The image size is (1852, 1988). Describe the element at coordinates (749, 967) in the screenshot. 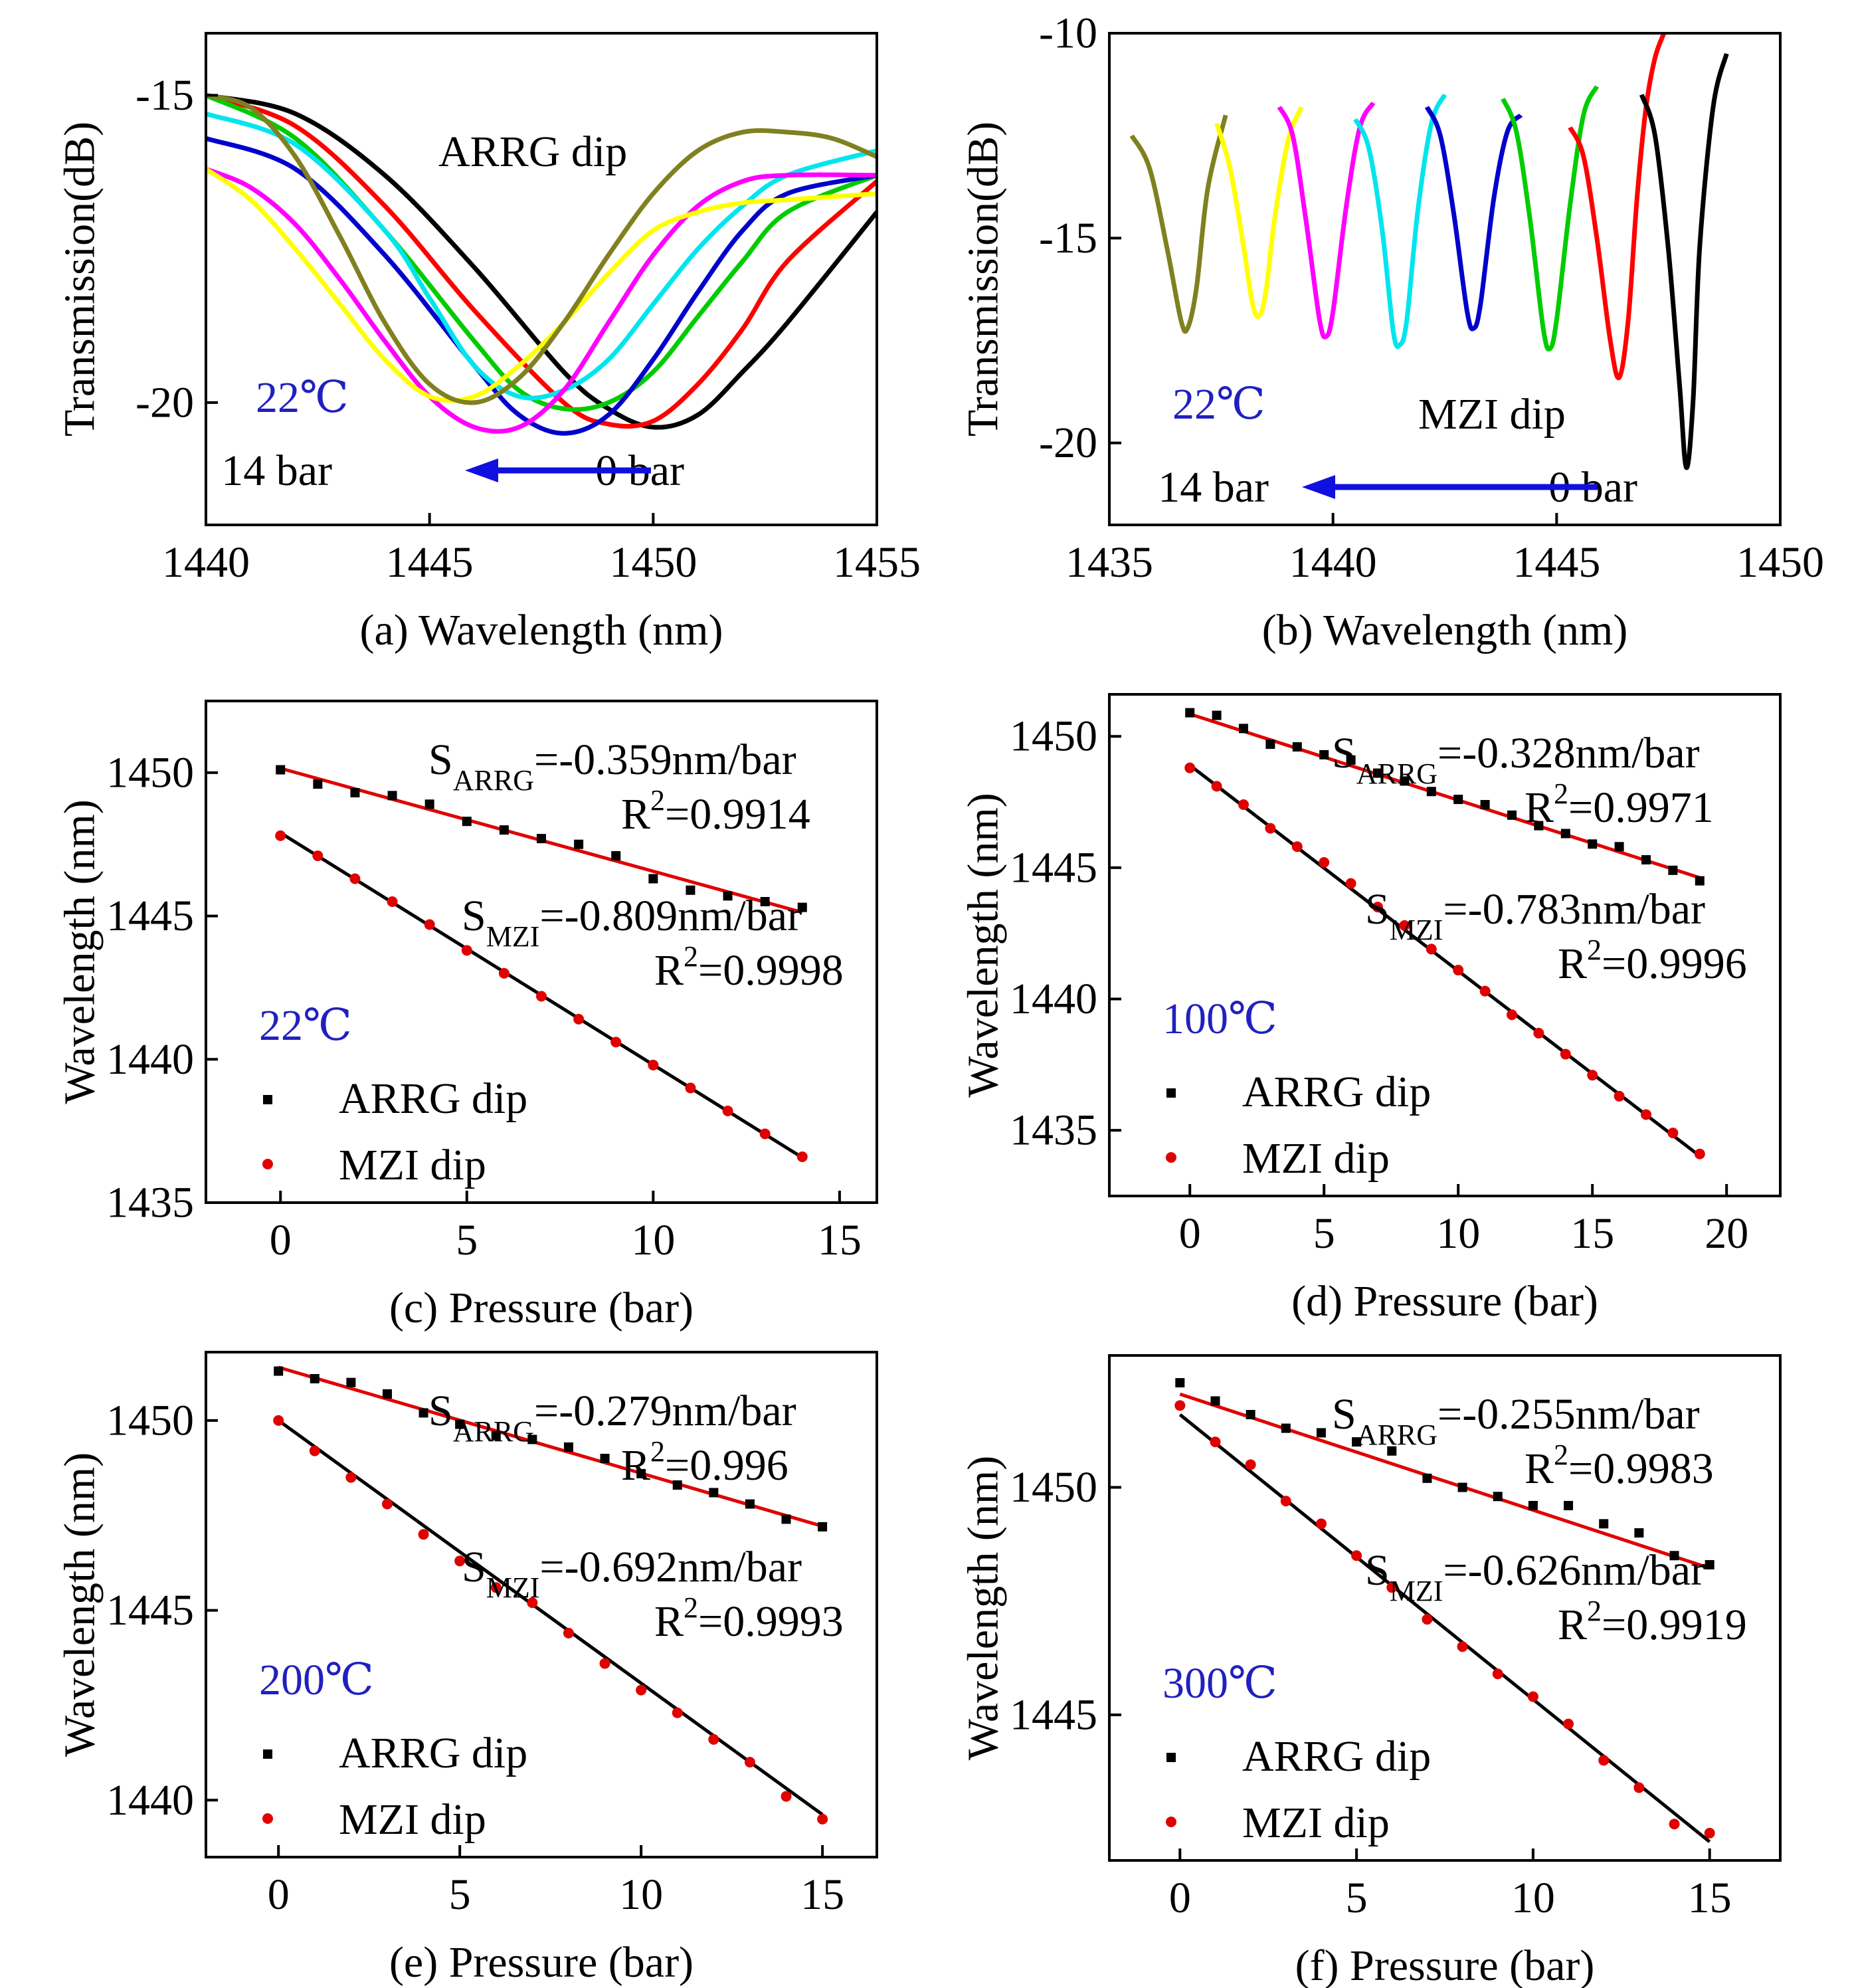

I see `mzi-r2-text: R2=0.9998` at that location.